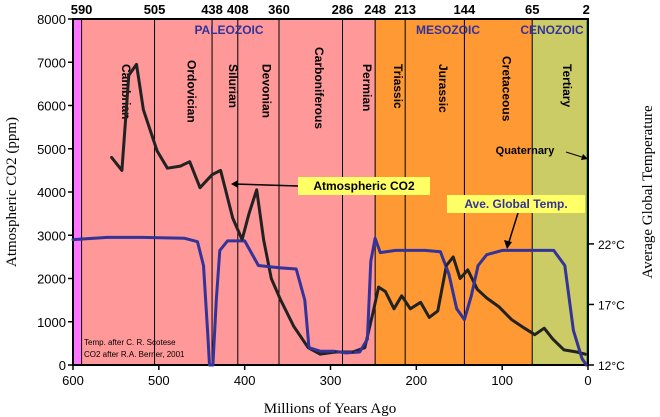 The width and height of the screenshot is (660, 417). What do you see at coordinates (611, 305) in the screenshot?
I see `y2-tick-label: 17°C` at bounding box center [611, 305].